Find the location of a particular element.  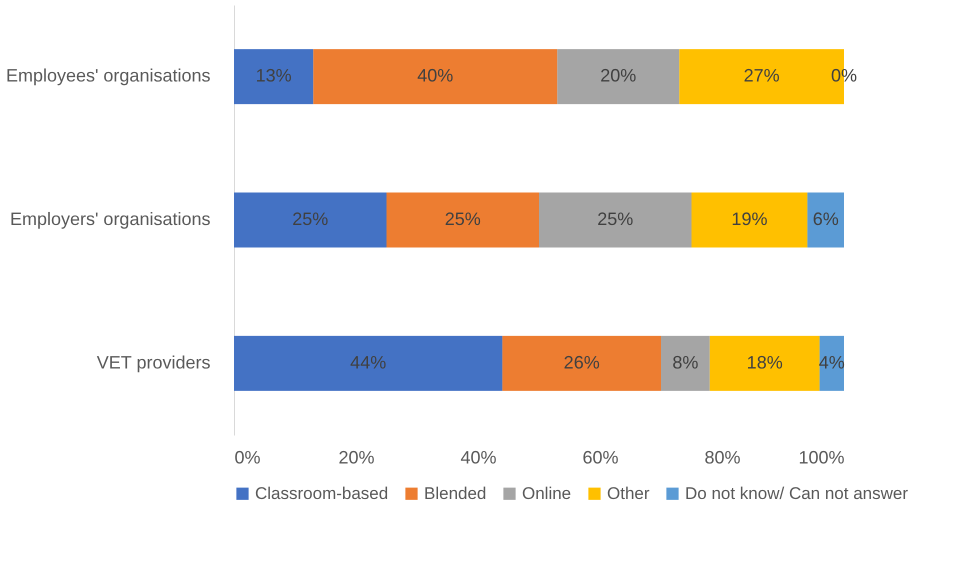

legend-label: Do not know/ Can not answer is located at coordinates (796, 493).